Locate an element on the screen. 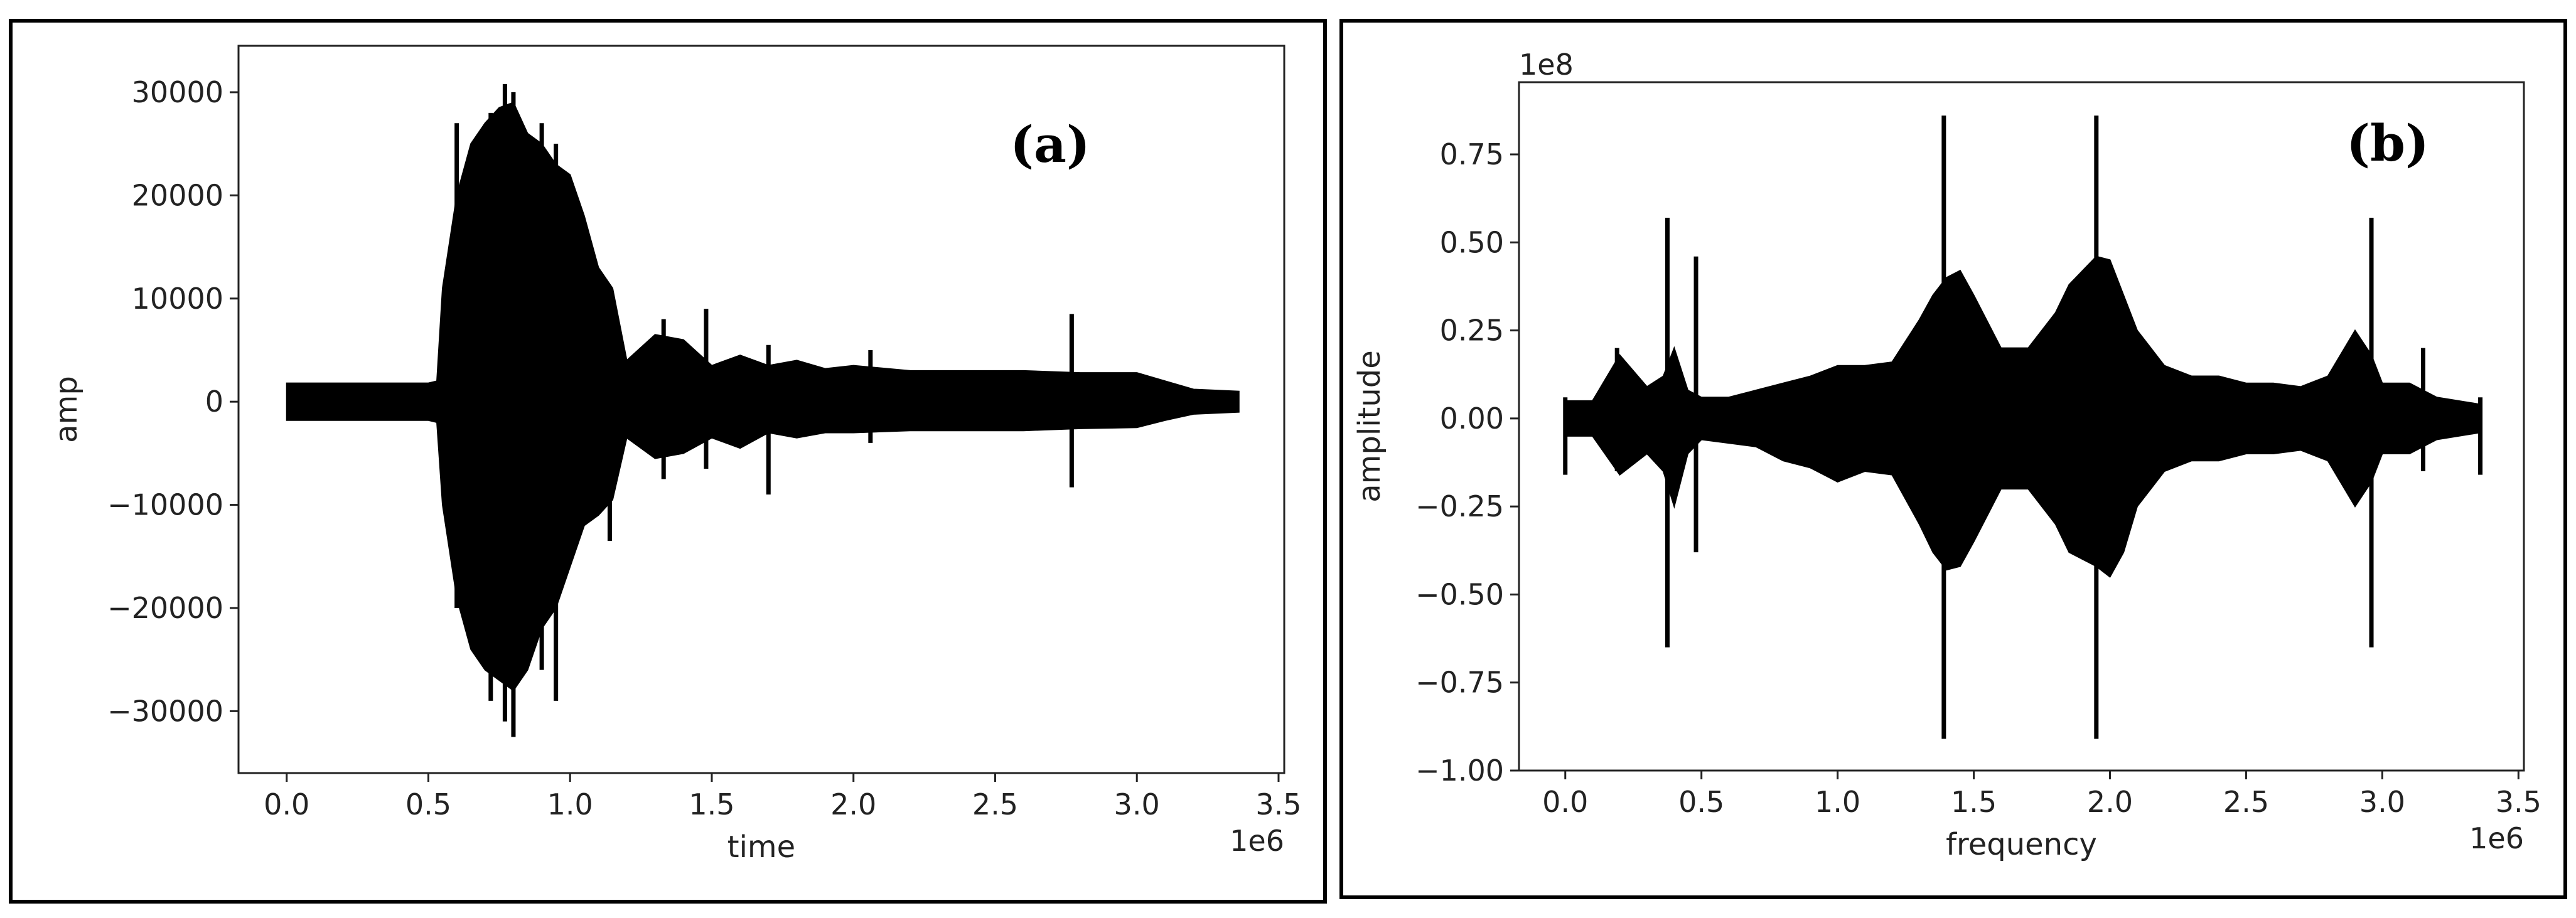 This screenshot has width=2576, height=918. x-axis-label-a: time is located at coordinates (761, 847).